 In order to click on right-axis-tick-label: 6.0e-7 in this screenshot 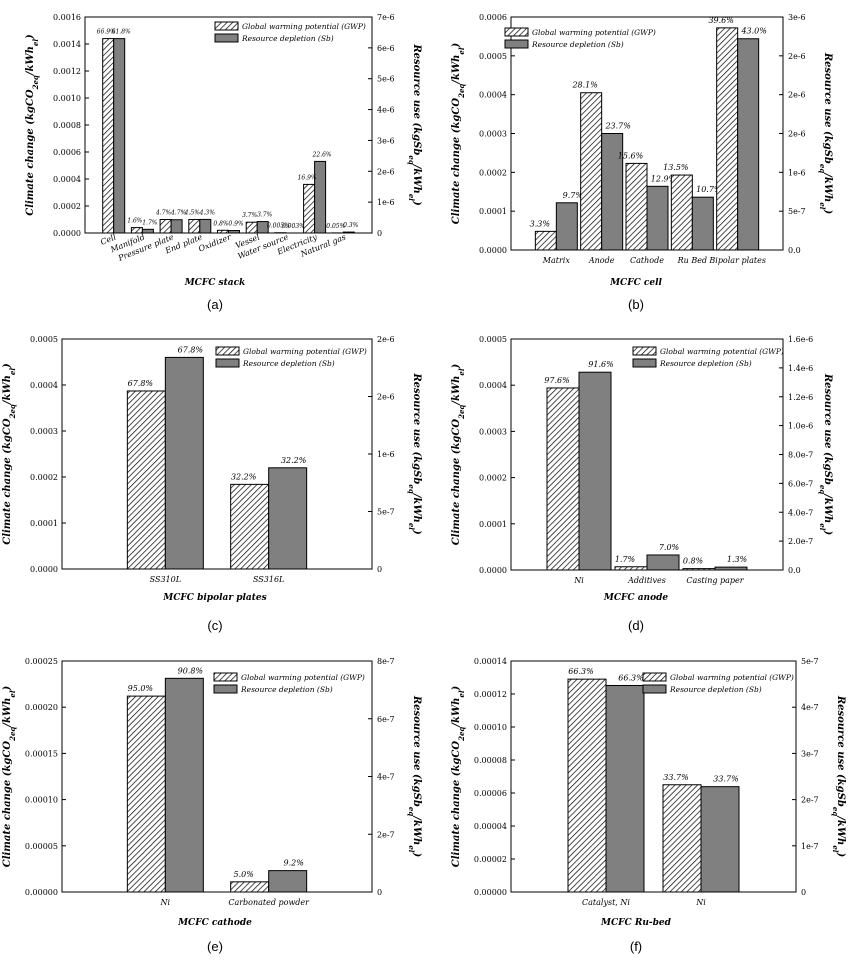, I will do `click(800, 483)`.